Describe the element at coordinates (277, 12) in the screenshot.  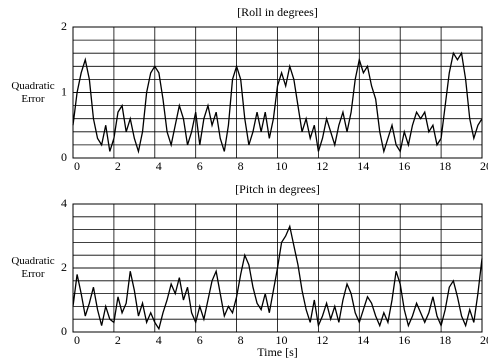
I see `chart-title: [Roll in degrees]` at that location.